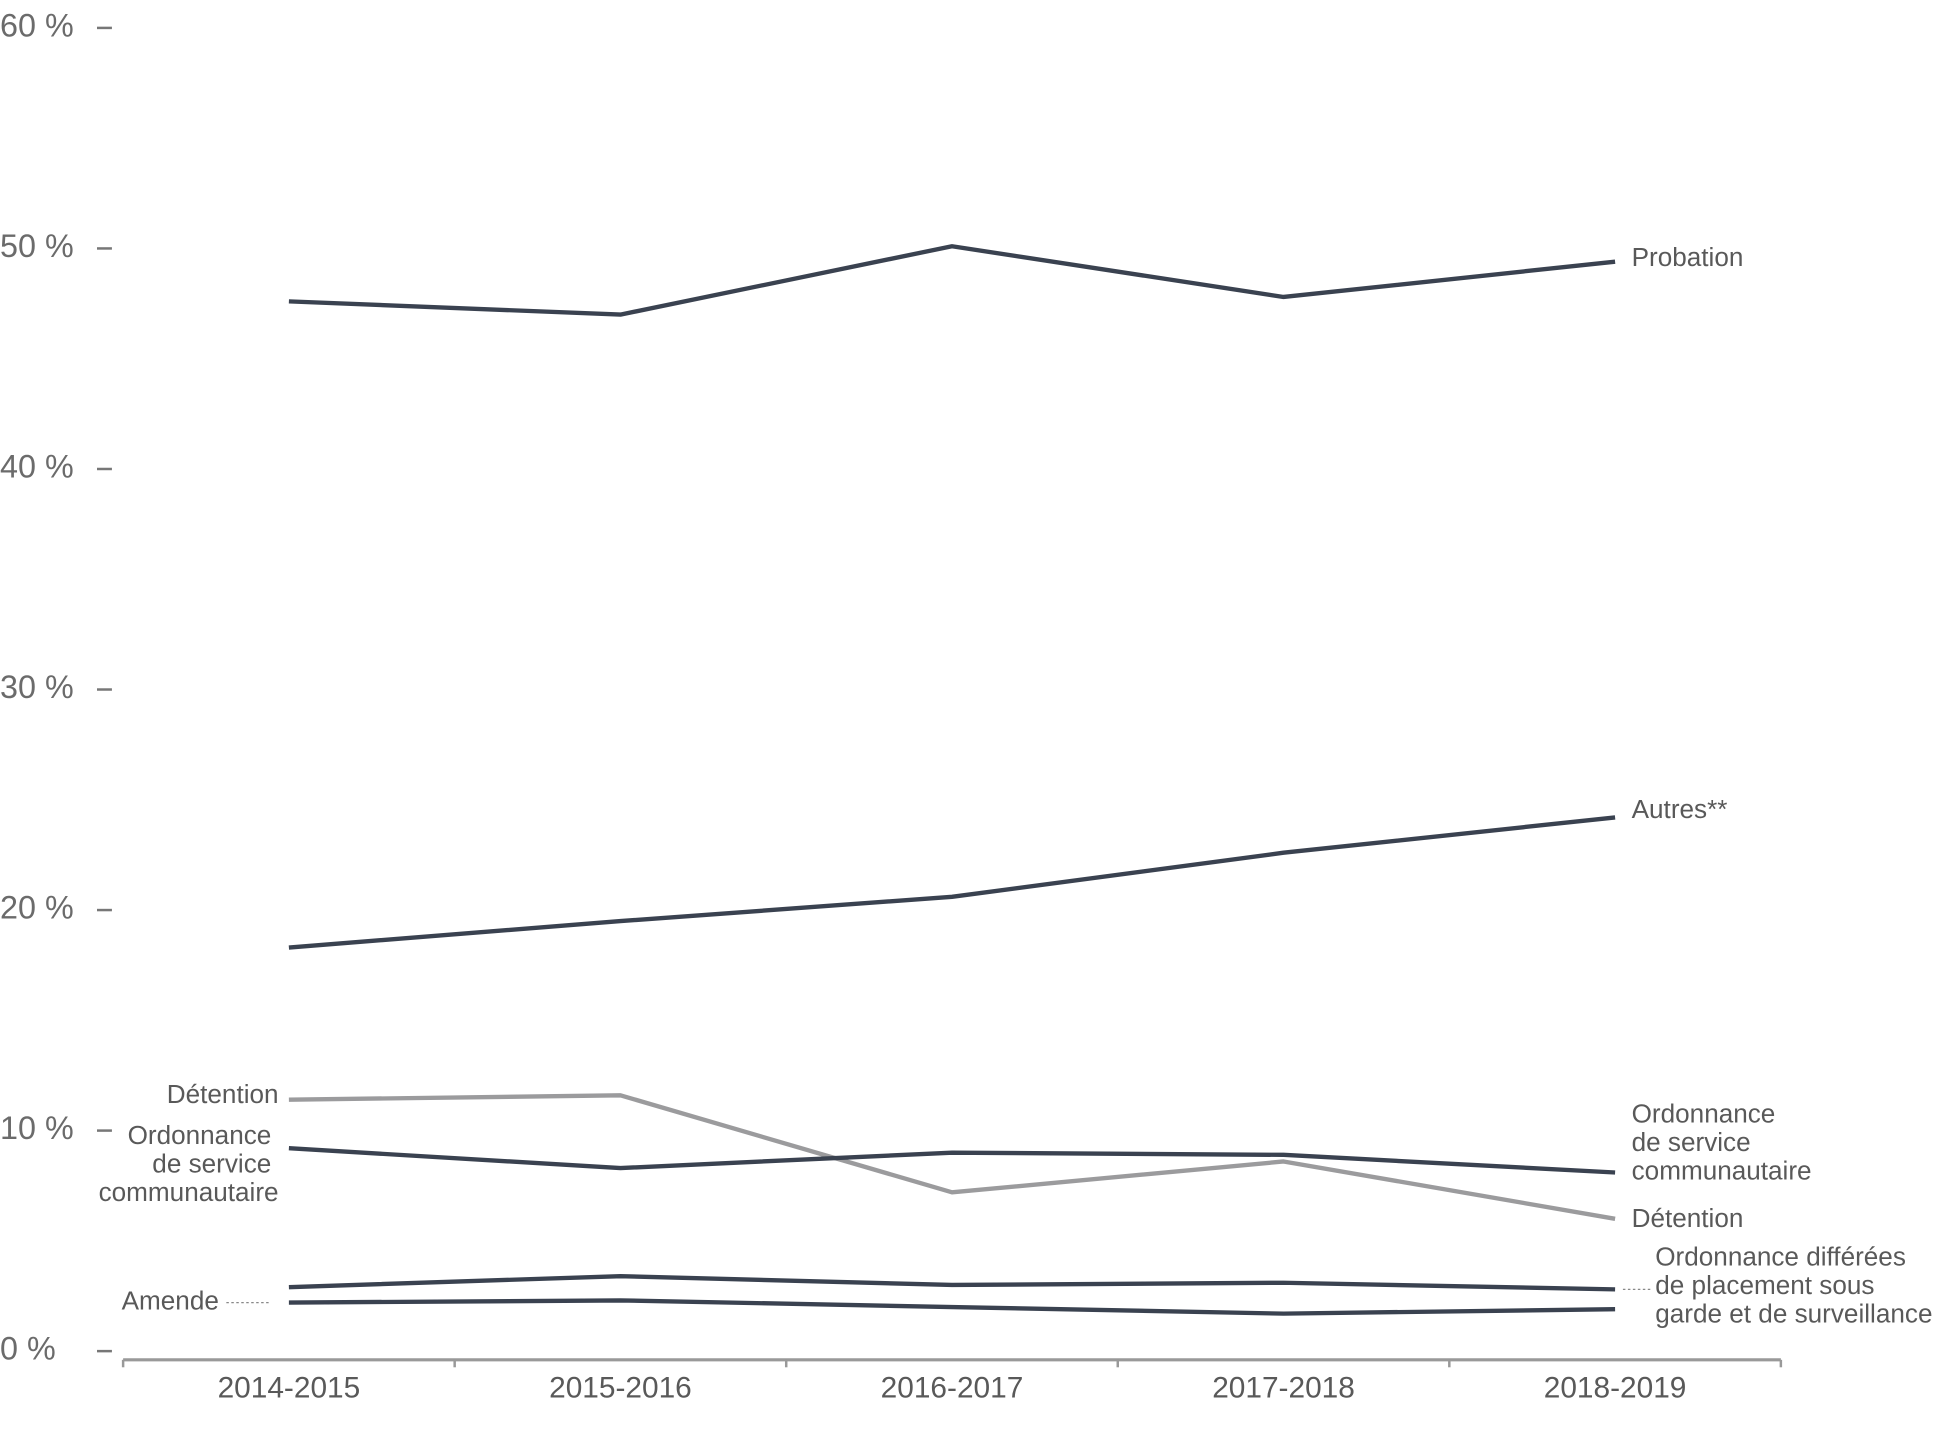 The image size is (1950, 1435). What do you see at coordinates (37, 25) in the screenshot?
I see `y-tick-label: 60 %` at bounding box center [37, 25].